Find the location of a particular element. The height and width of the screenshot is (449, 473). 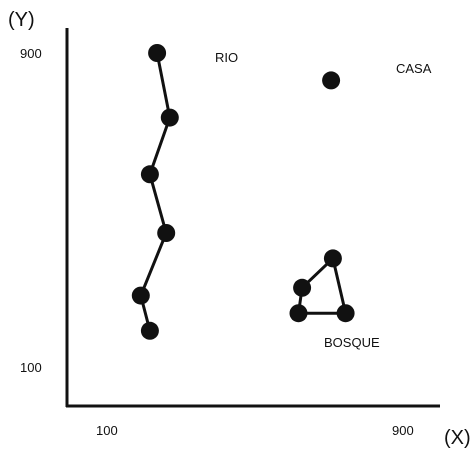

bosque-label: BOSQUE is located at coordinates (352, 342).